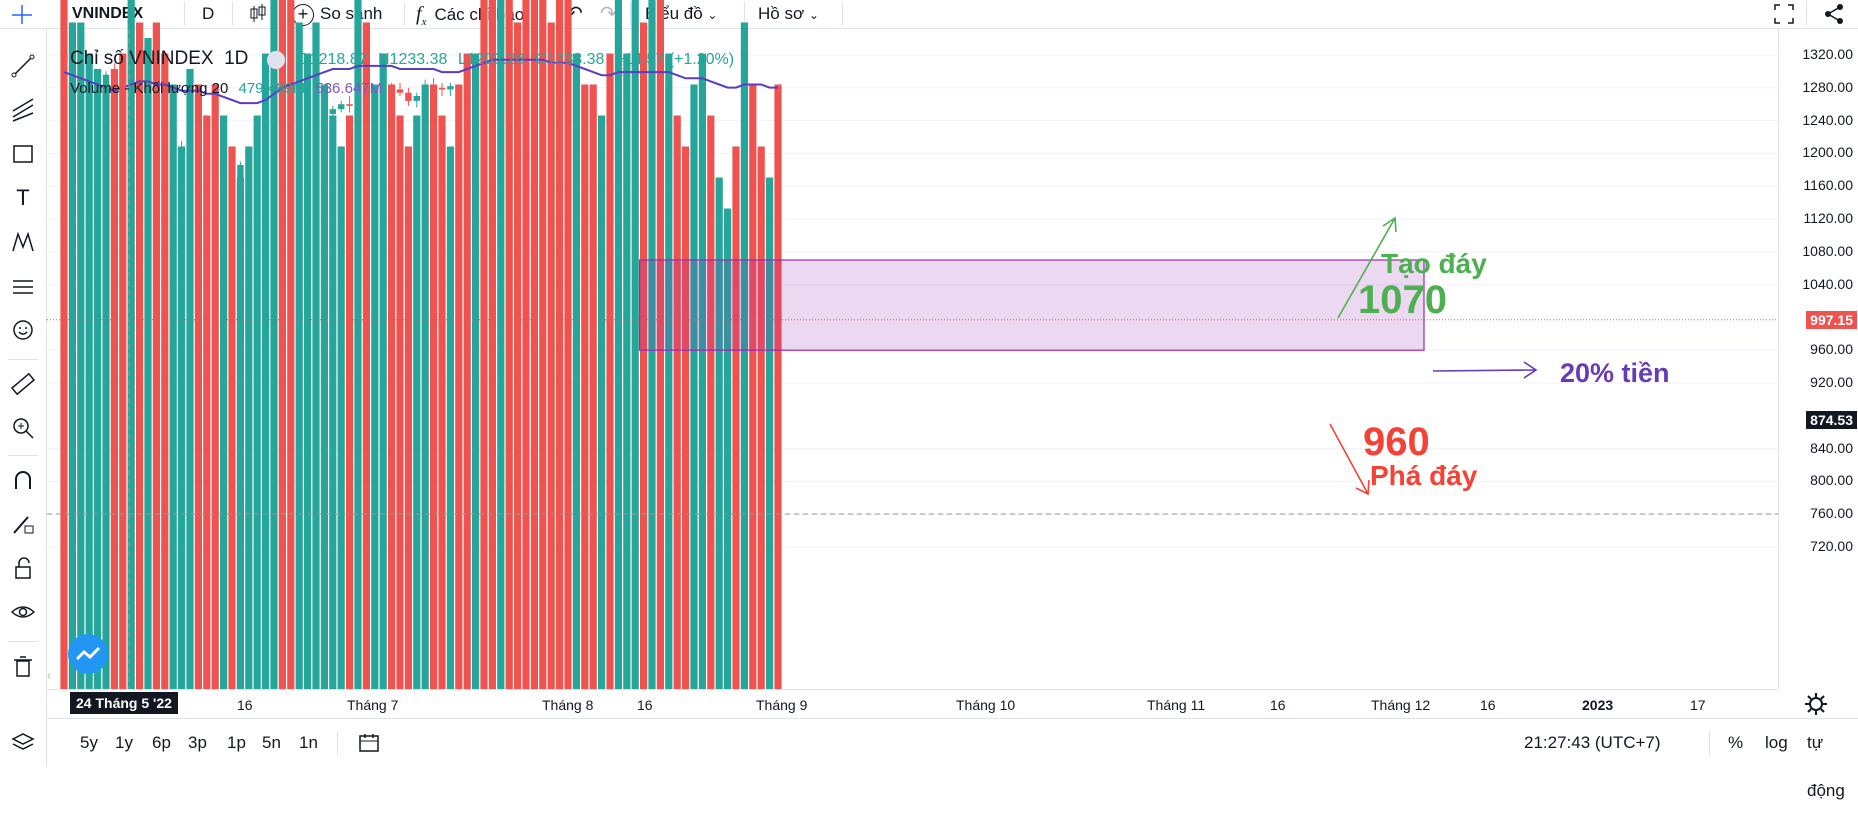  I want to click on time-axis-label: Tháng 10, so click(986, 705).